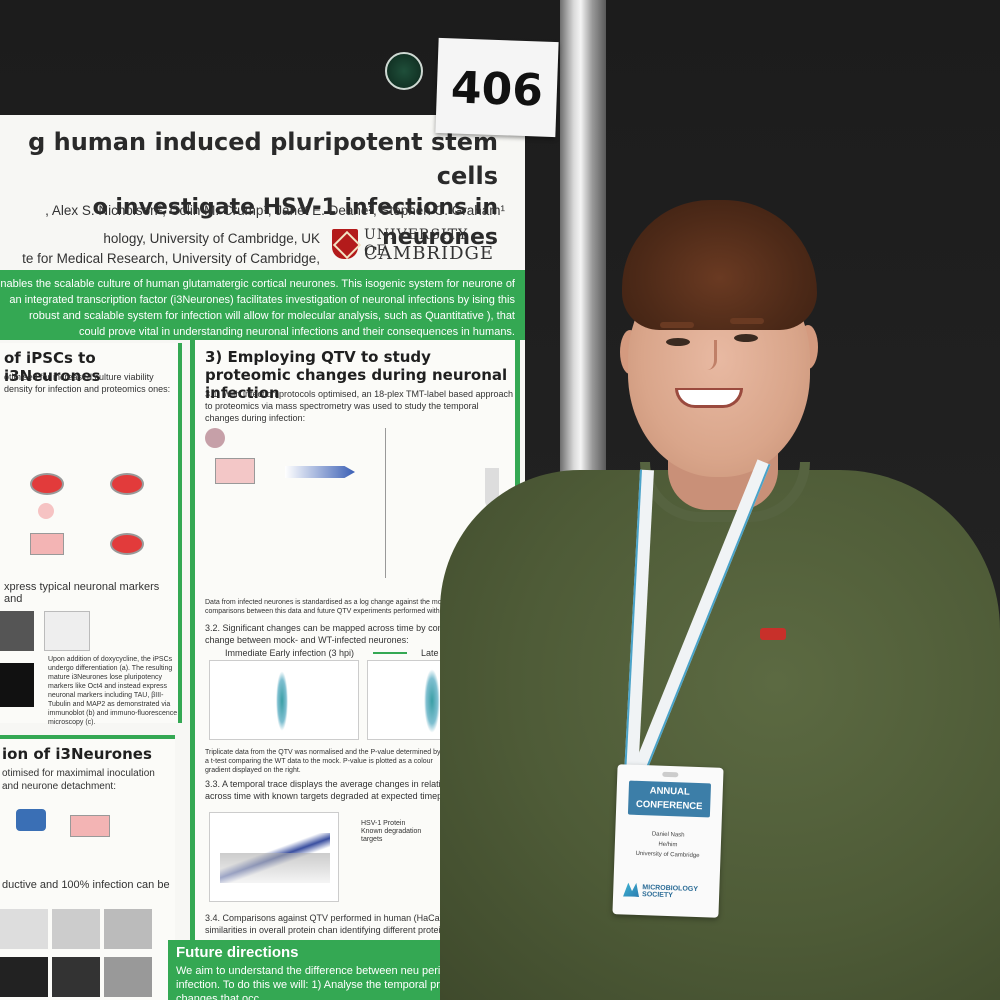 The width and height of the screenshot is (1000, 1000). Describe the element at coordinates (429, 253) in the screenshot. I see `logo-line2: CAMBRIDGE` at that location.